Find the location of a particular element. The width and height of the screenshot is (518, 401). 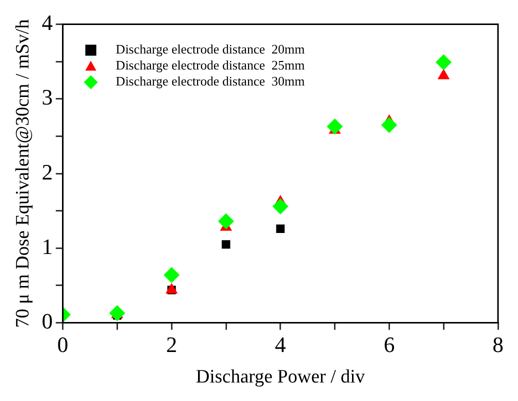

y-tick-label: 3 is located at coordinates (47, 97).